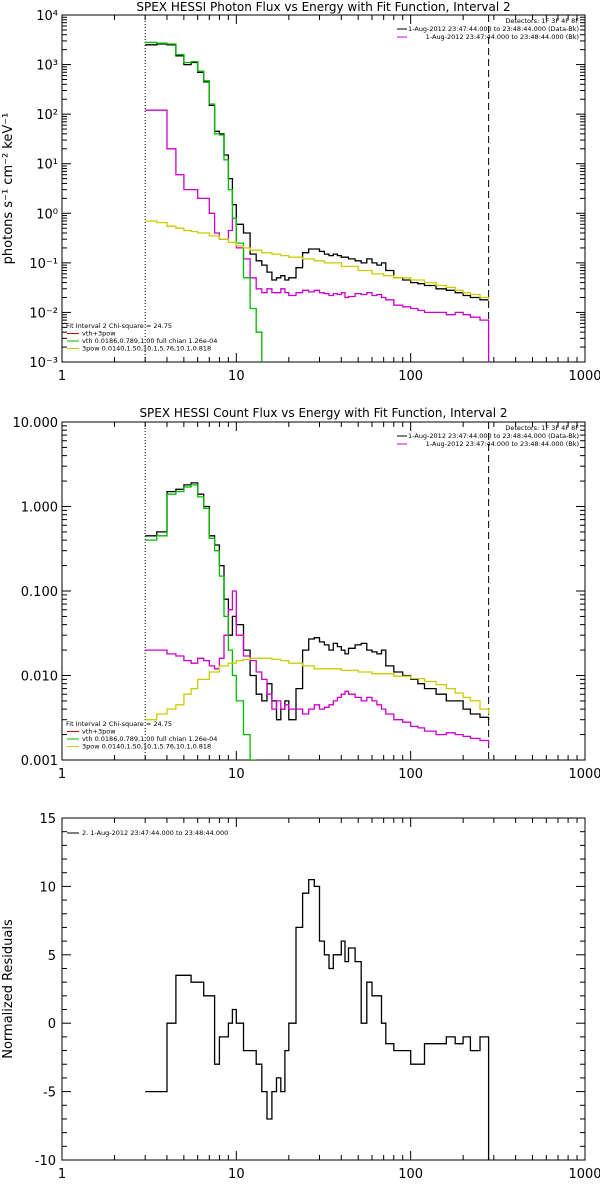 The height and width of the screenshot is (1200, 600). What do you see at coordinates (39, 592) in the screenshot?
I see `y-tick-label: 0.100` at bounding box center [39, 592].